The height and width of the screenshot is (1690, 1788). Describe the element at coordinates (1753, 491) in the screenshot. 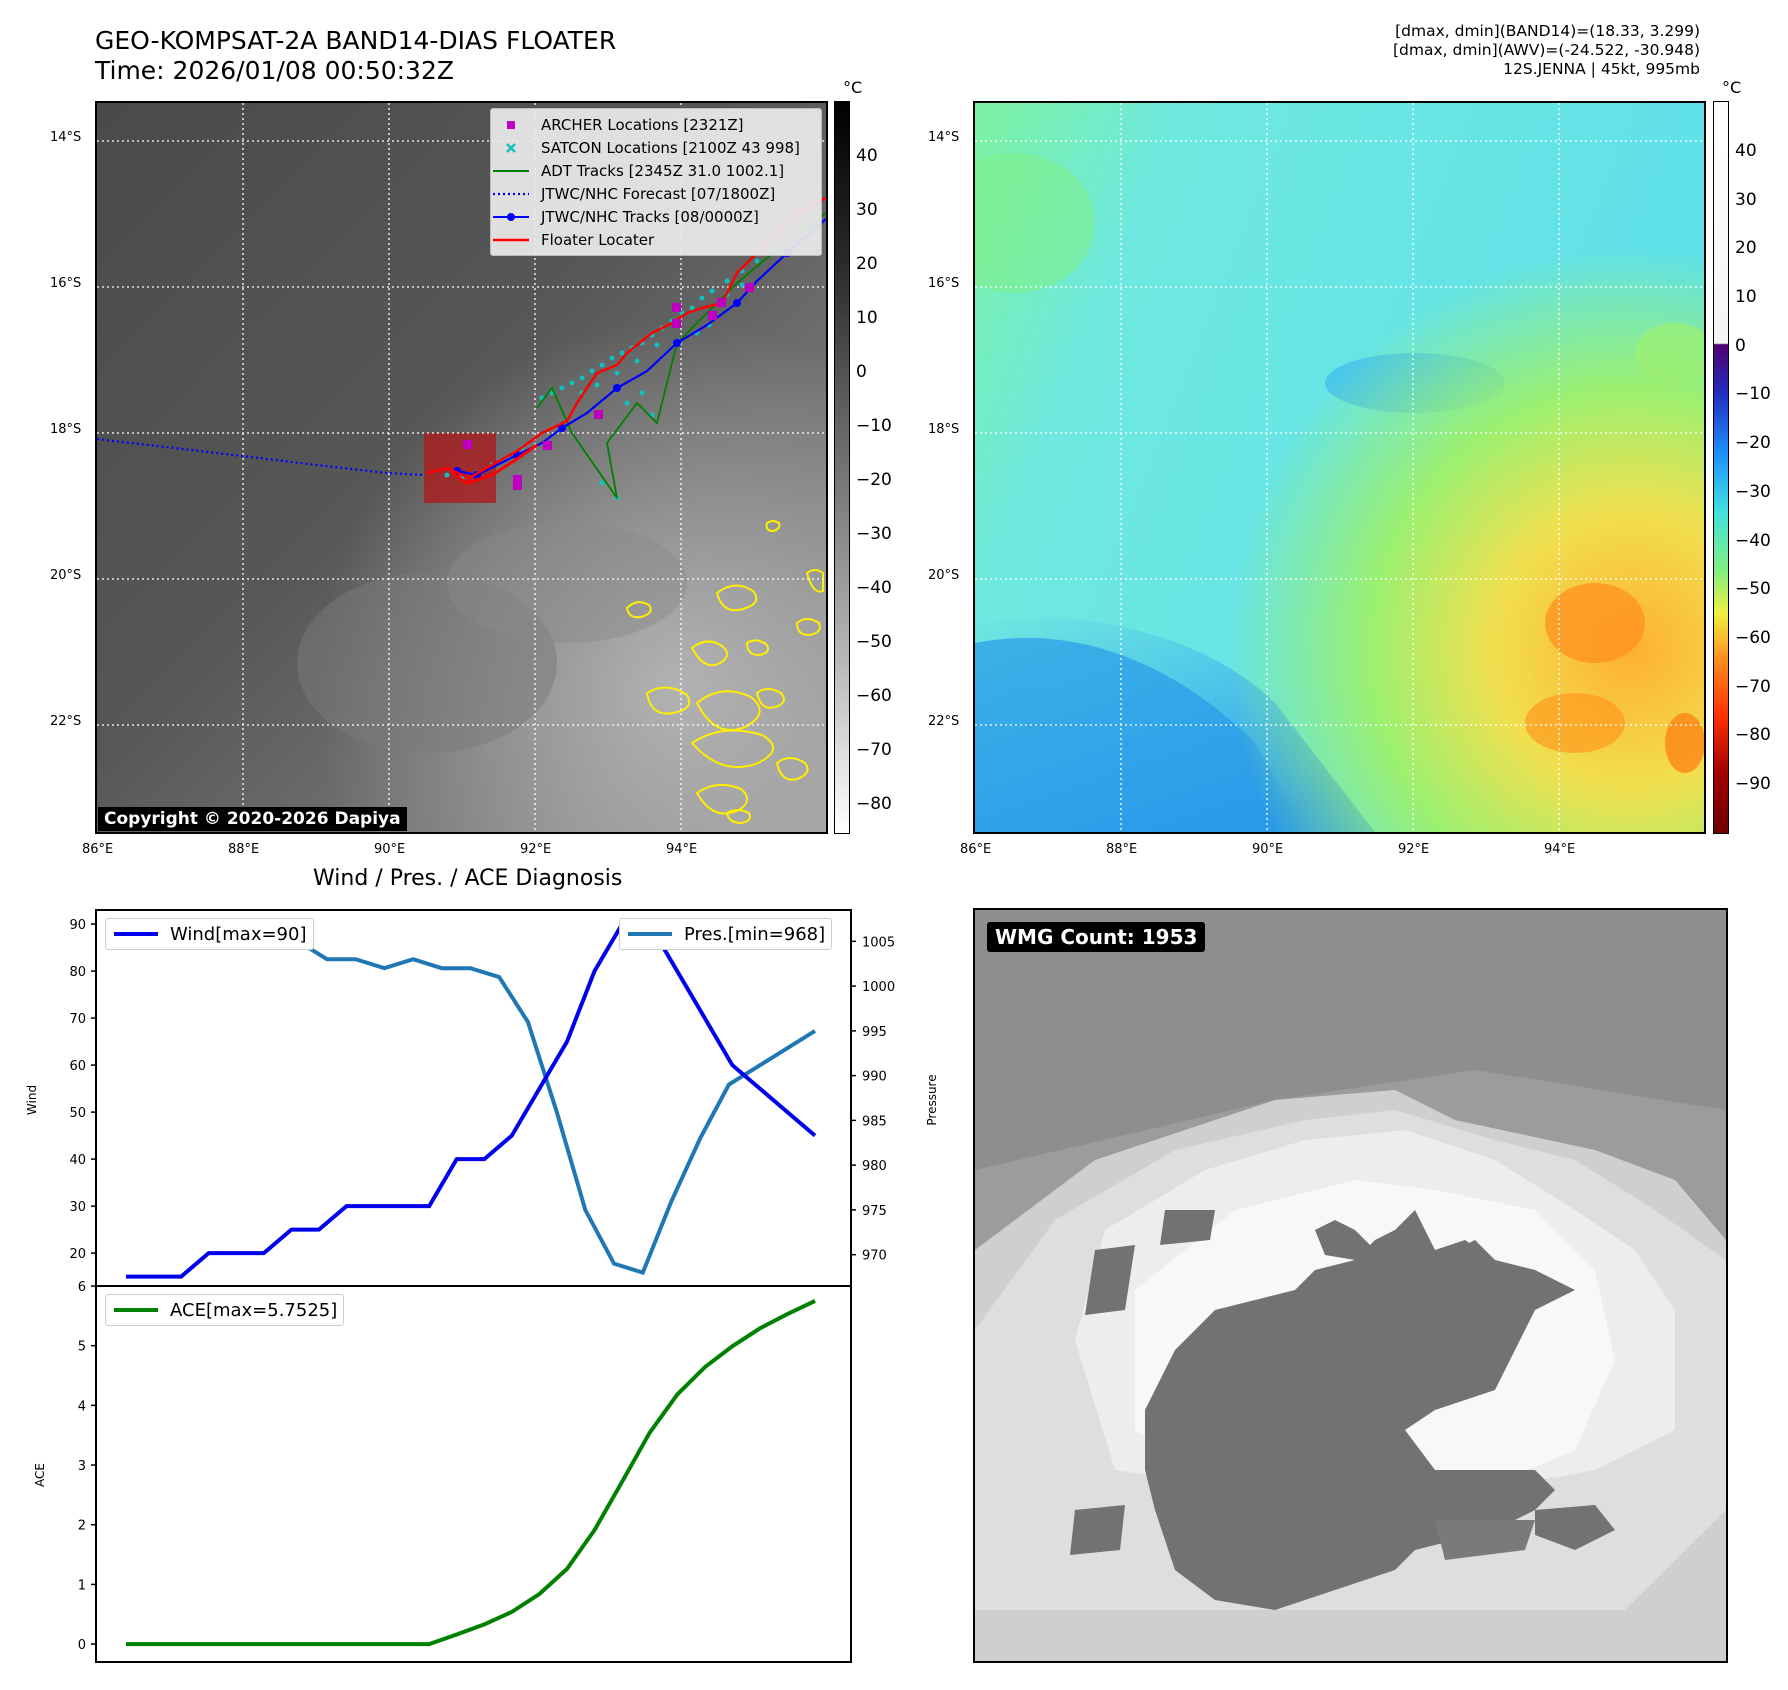

I see `cb2-tick: −30` at that location.